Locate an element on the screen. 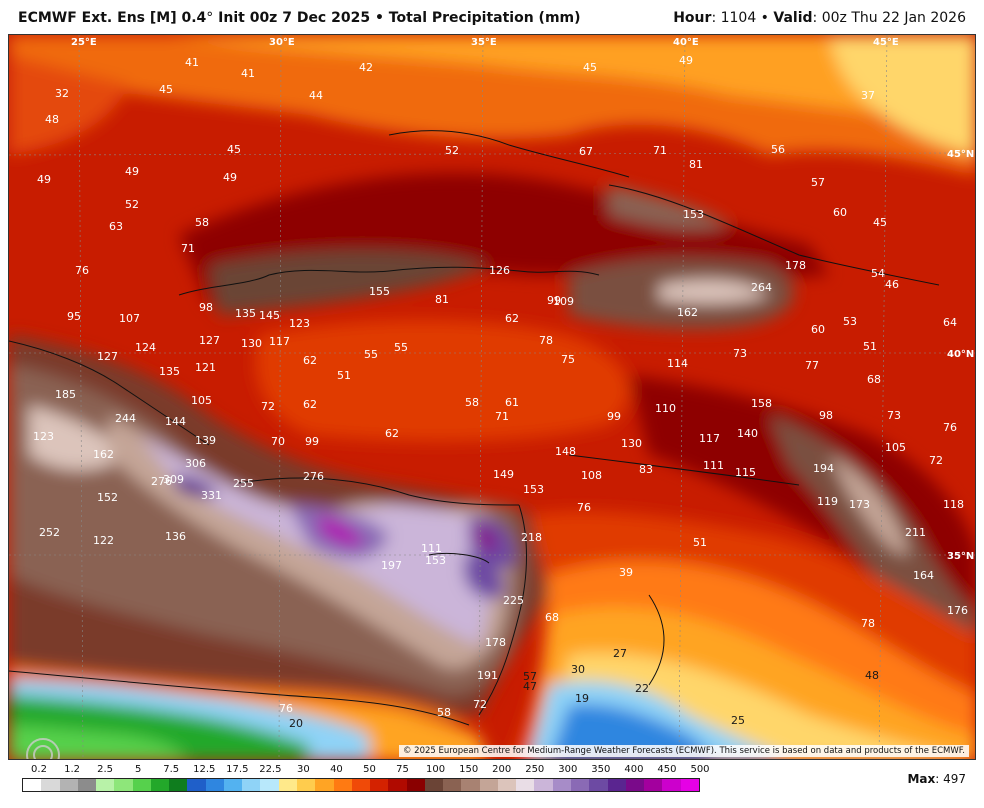 Image resolution: width=984 pixels, height=808 pixels. precip-value: 144 is located at coordinates (175, 421).